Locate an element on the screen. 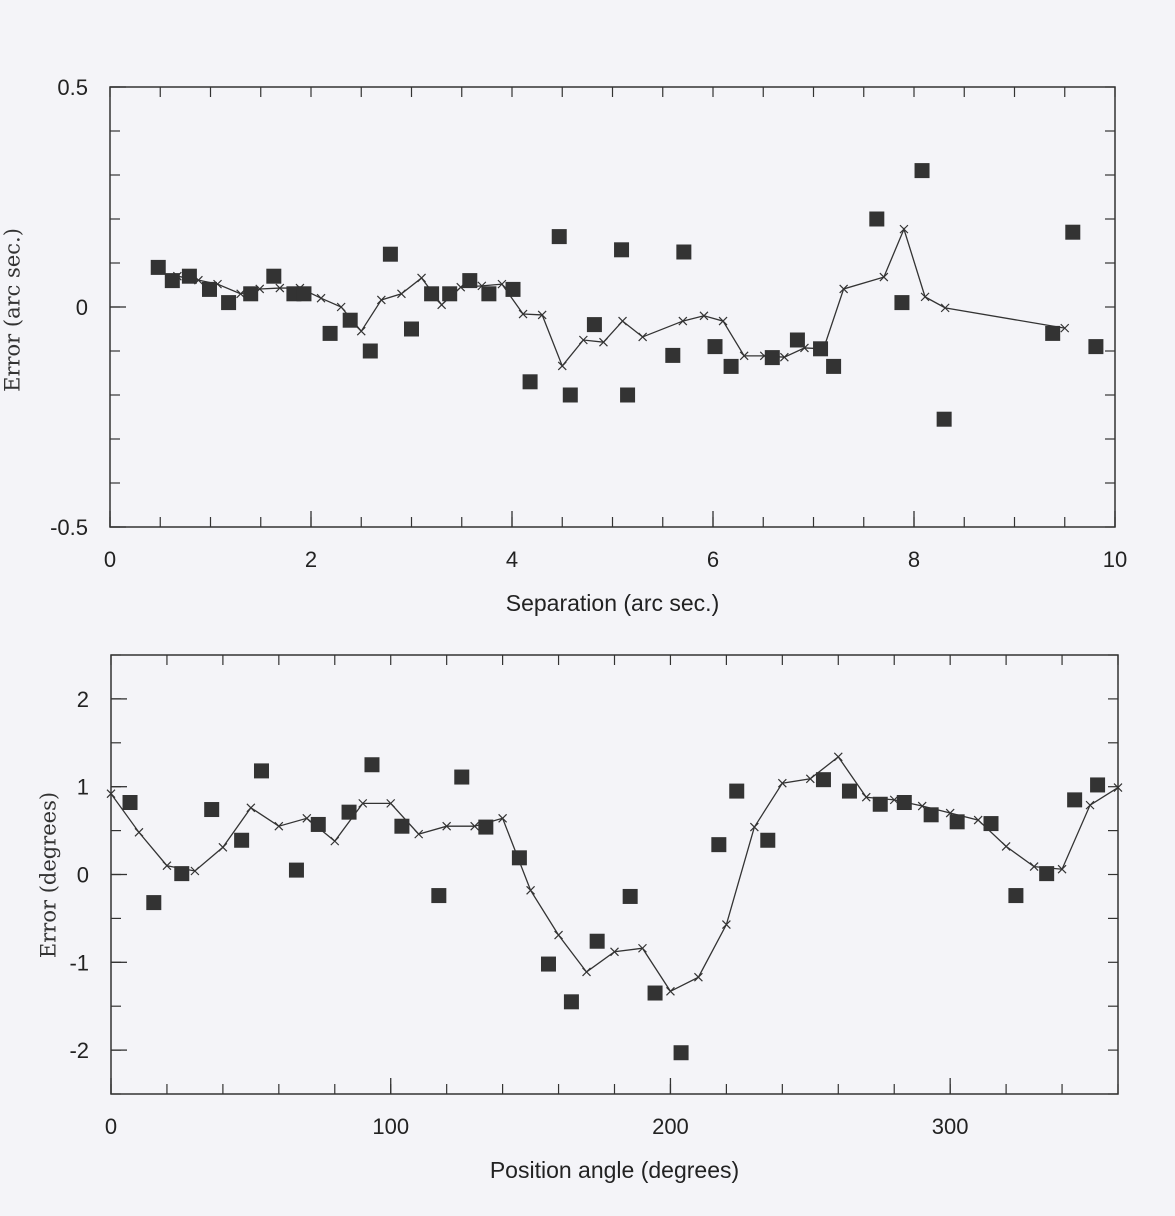 This screenshot has width=1175, height=1216. x-tick-label: 2 is located at coordinates (311, 559).